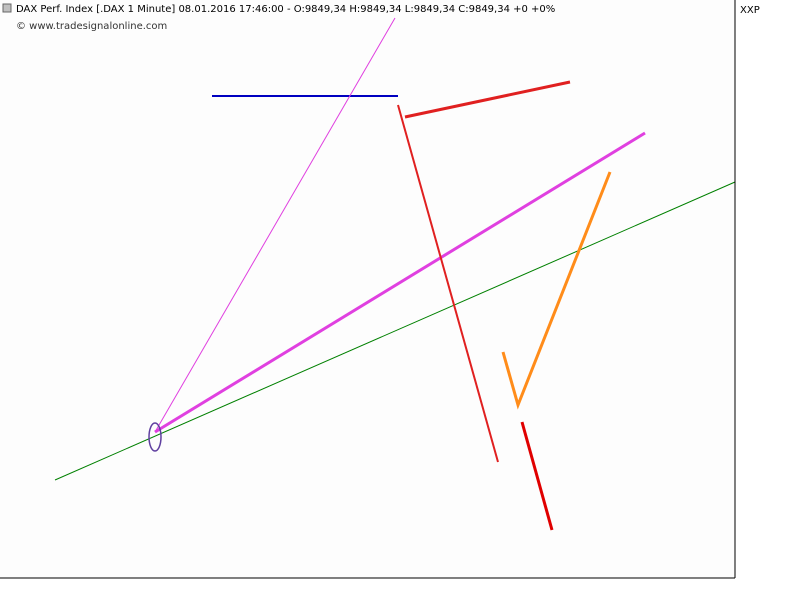  What do you see at coordinates (750, 10) in the screenshot?
I see `axis-title: XXP` at bounding box center [750, 10].